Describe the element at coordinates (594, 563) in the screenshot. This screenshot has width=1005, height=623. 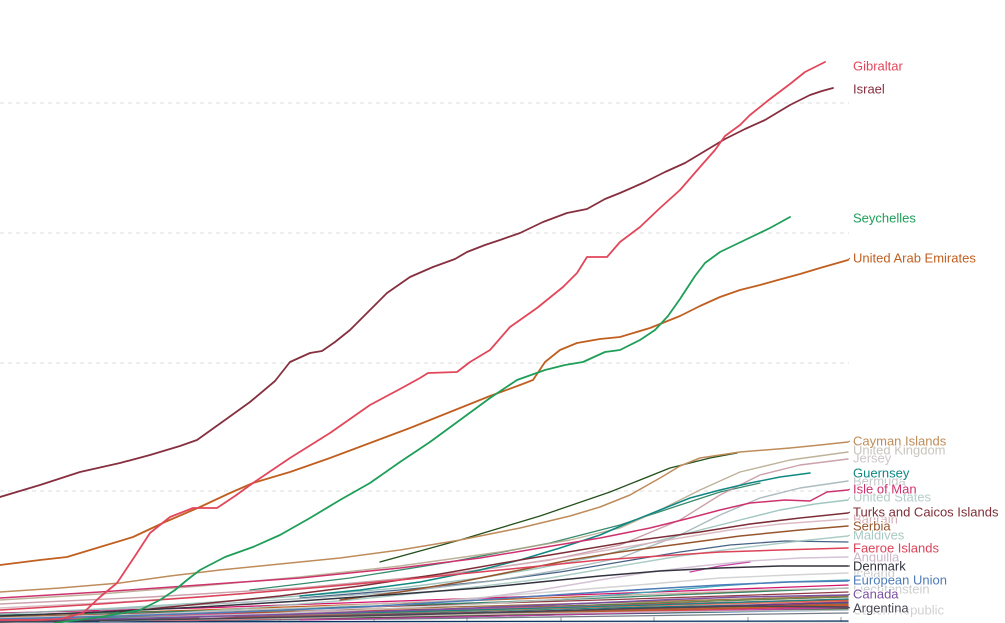
I see `series-line-serbia` at that location.